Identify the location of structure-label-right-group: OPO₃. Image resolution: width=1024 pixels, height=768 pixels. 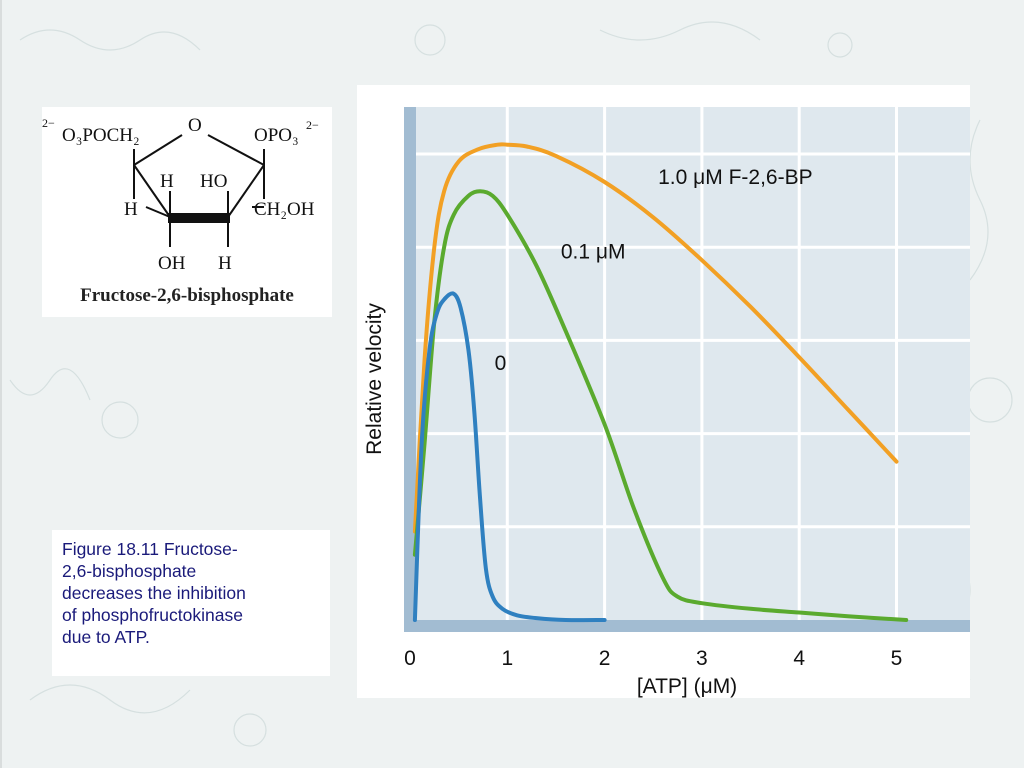
(276, 135).